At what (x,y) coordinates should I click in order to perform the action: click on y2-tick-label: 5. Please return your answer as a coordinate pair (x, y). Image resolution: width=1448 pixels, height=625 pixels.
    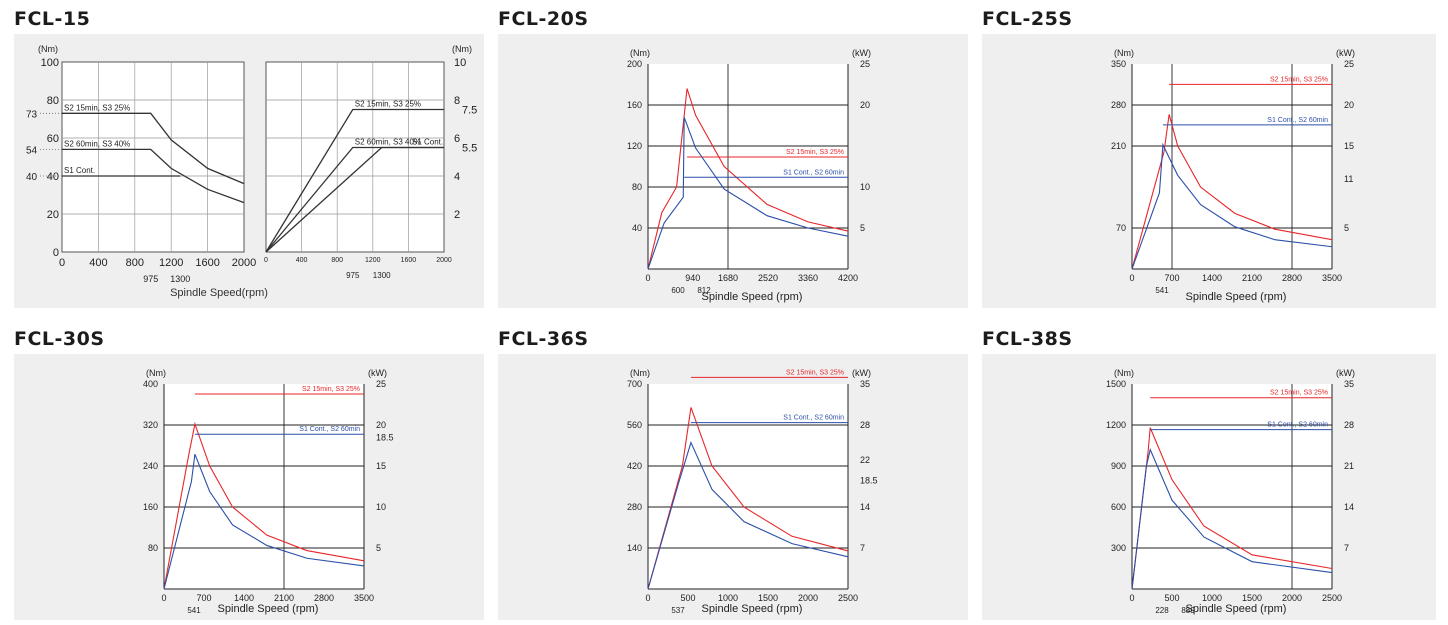
    Looking at the image, I should click on (1346, 228).